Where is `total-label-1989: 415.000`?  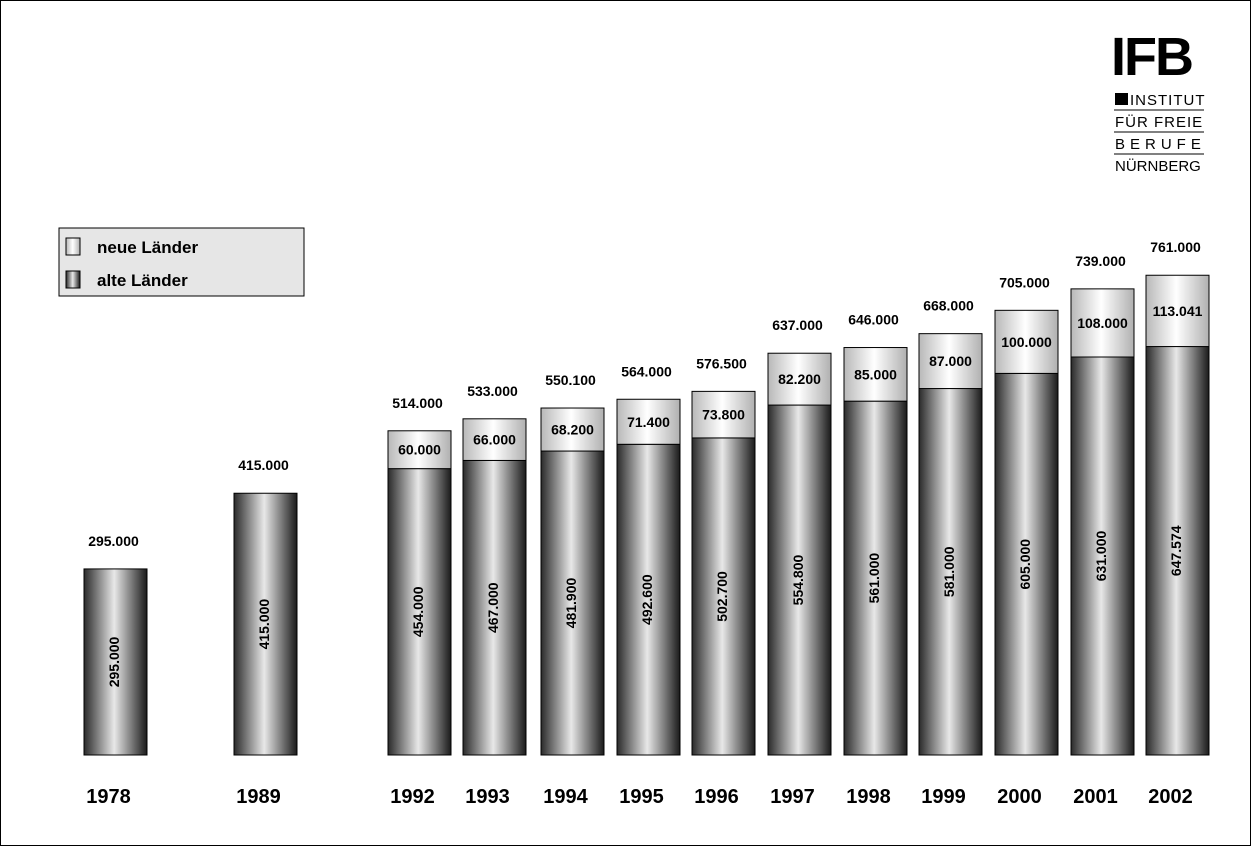
total-label-1989: 415.000 is located at coordinates (263, 465).